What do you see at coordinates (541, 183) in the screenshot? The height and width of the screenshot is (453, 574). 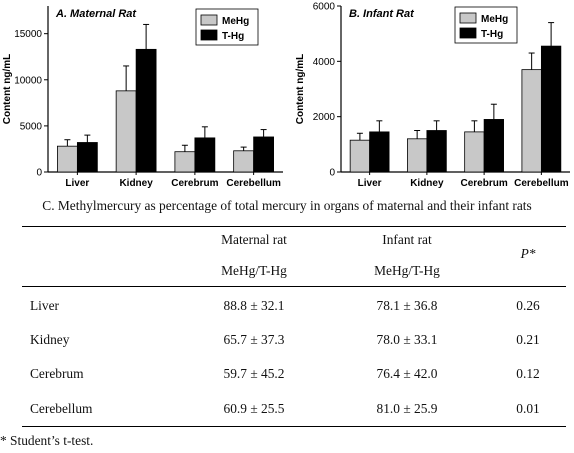 I see `infant-x-tick-label: Cerebellum` at bounding box center [541, 183].